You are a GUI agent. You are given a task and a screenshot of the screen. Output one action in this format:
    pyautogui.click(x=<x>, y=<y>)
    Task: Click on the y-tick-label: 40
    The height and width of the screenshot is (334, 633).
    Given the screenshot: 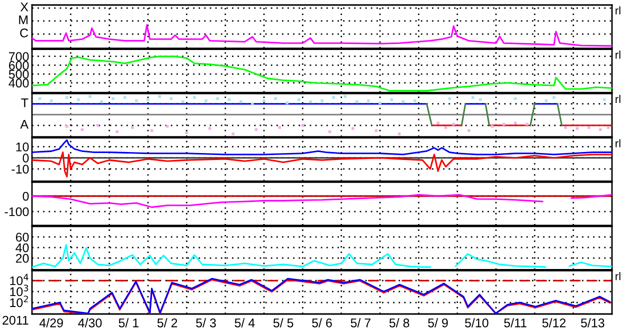 What is the action you would take?
    pyautogui.click(x=22, y=247)
    